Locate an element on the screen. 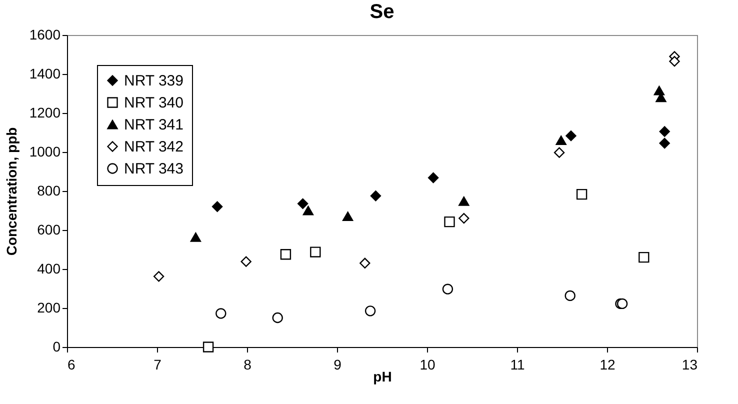 Image resolution: width=738 pixels, height=404 pixels. y-tick-label: 800 is located at coordinates (49, 190).